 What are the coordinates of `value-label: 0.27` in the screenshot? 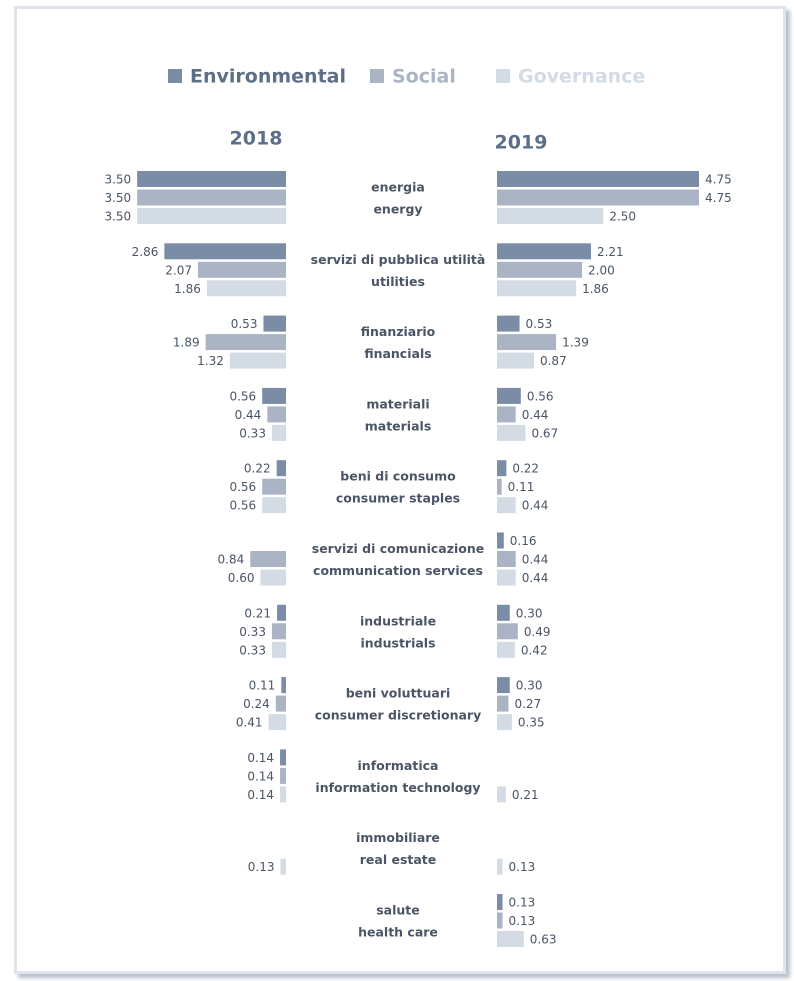 It's located at (527, 704).